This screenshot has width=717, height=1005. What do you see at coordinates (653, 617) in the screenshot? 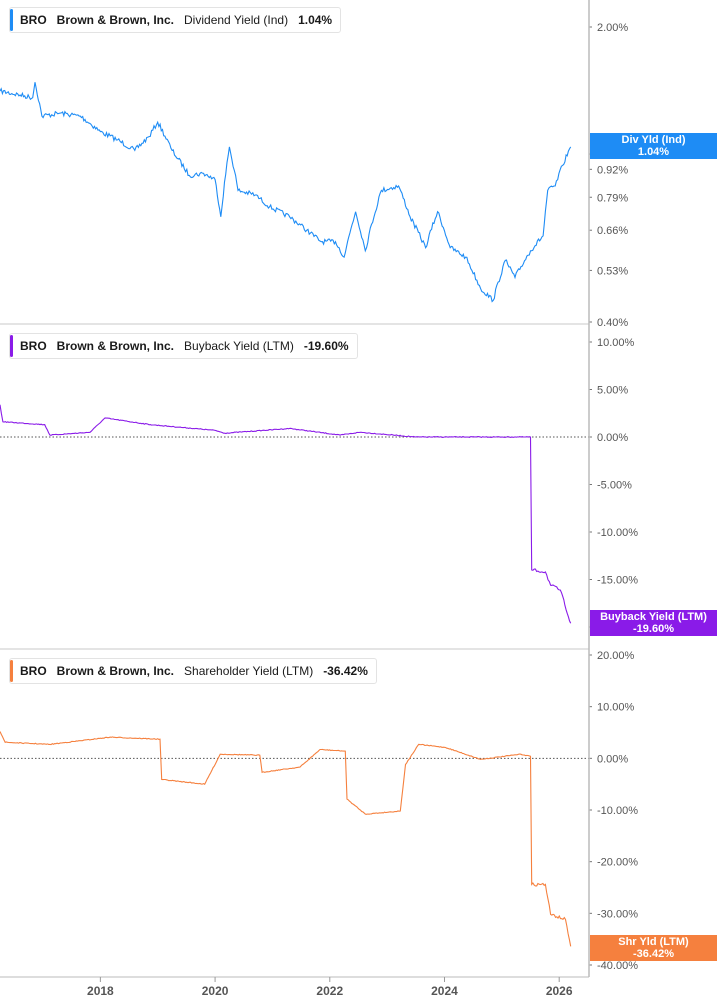
I see `flag-title: Buyback Yield (LTM)` at bounding box center [653, 617].